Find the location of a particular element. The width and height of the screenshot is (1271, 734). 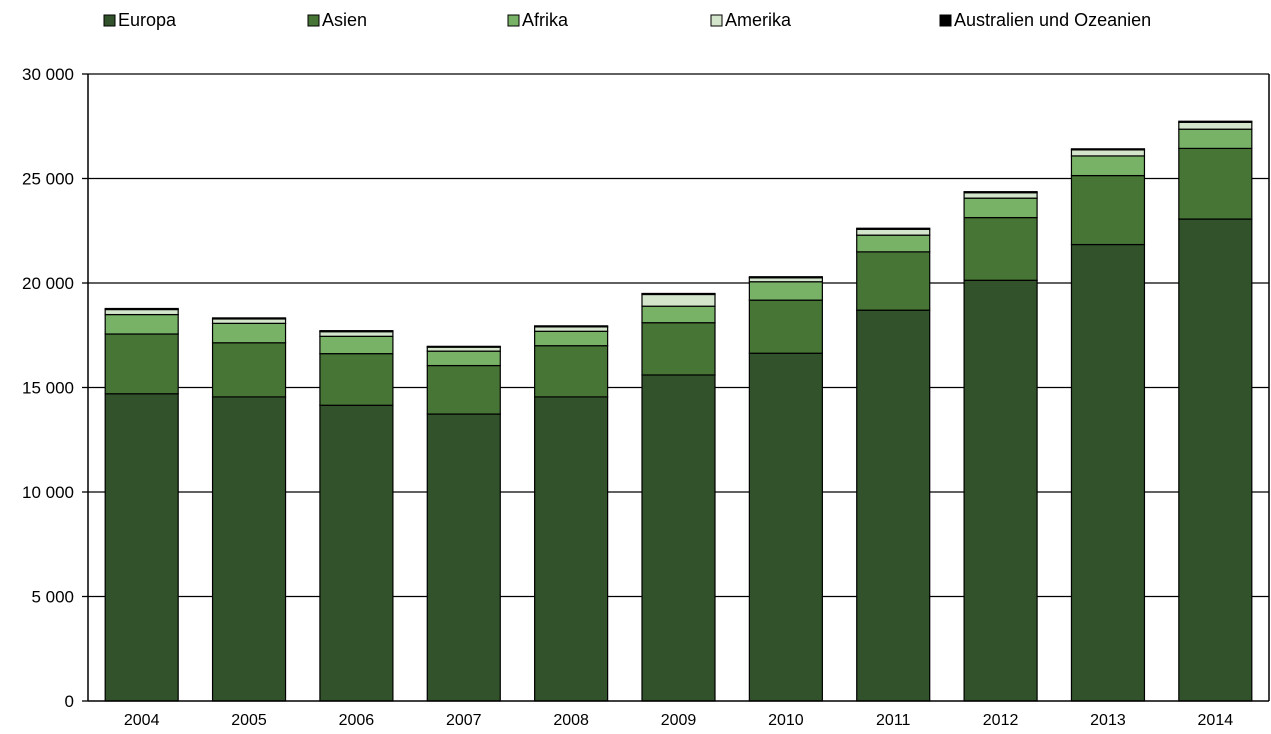

x-tick-label: 2004 is located at coordinates (142, 720).